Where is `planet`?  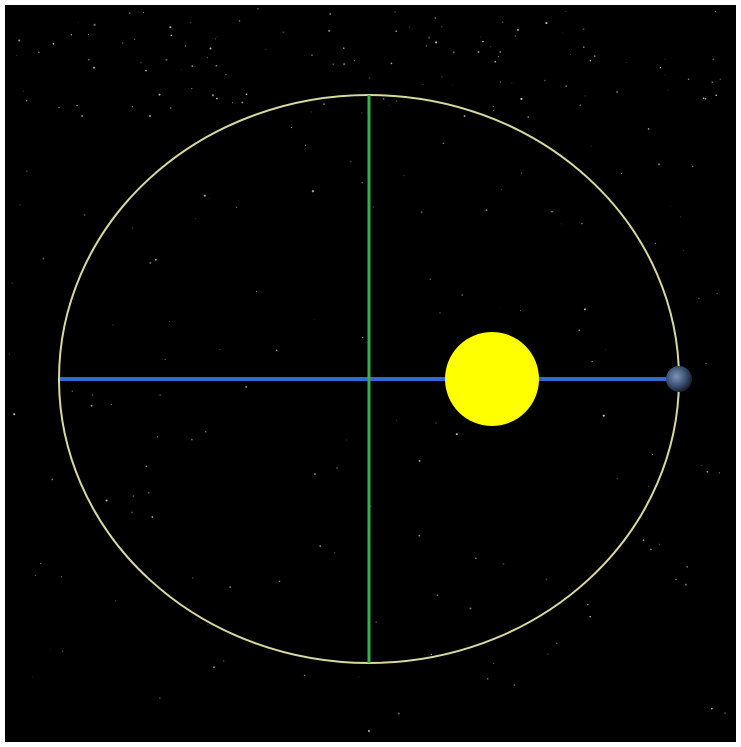 planet is located at coordinates (679, 379).